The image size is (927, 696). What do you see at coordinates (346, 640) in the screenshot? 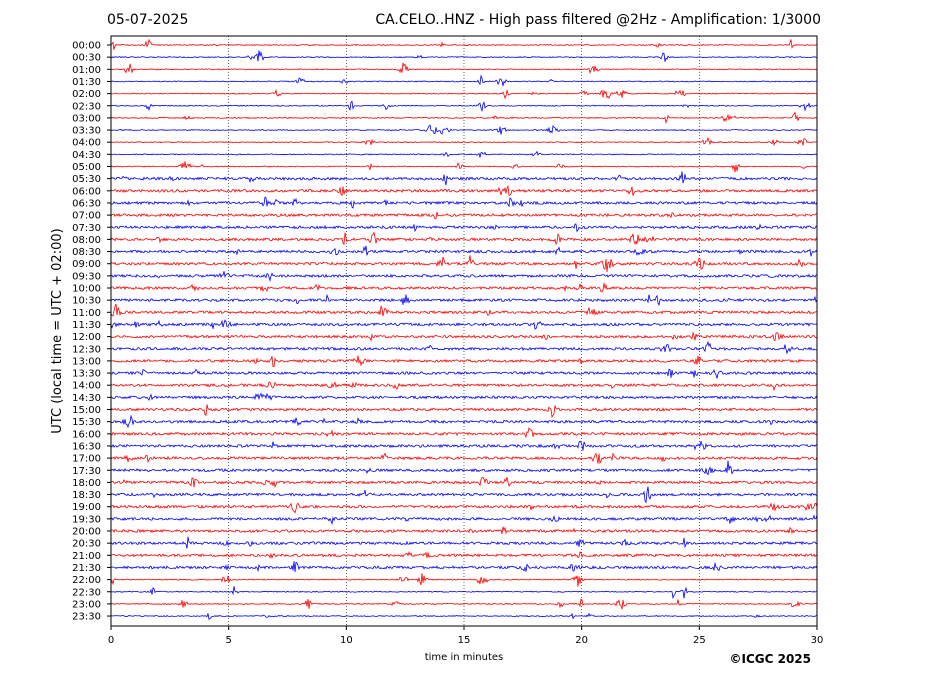
I see `x-tick-label: 10` at bounding box center [346, 640].